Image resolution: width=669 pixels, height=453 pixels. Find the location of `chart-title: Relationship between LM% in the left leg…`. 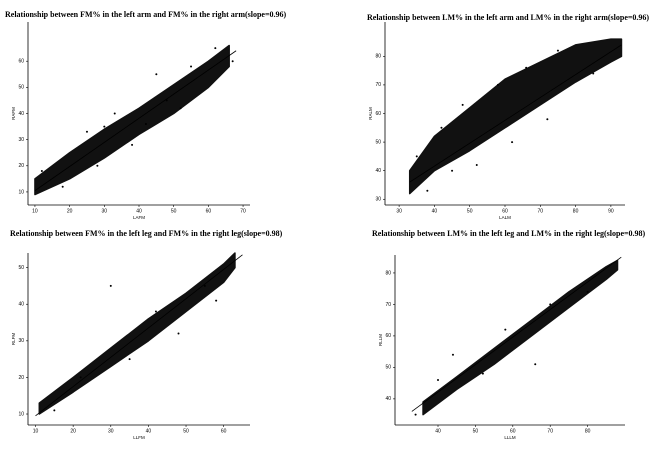

chart-title: Relationship between LM% in the left leg… is located at coordinates (509, 233).